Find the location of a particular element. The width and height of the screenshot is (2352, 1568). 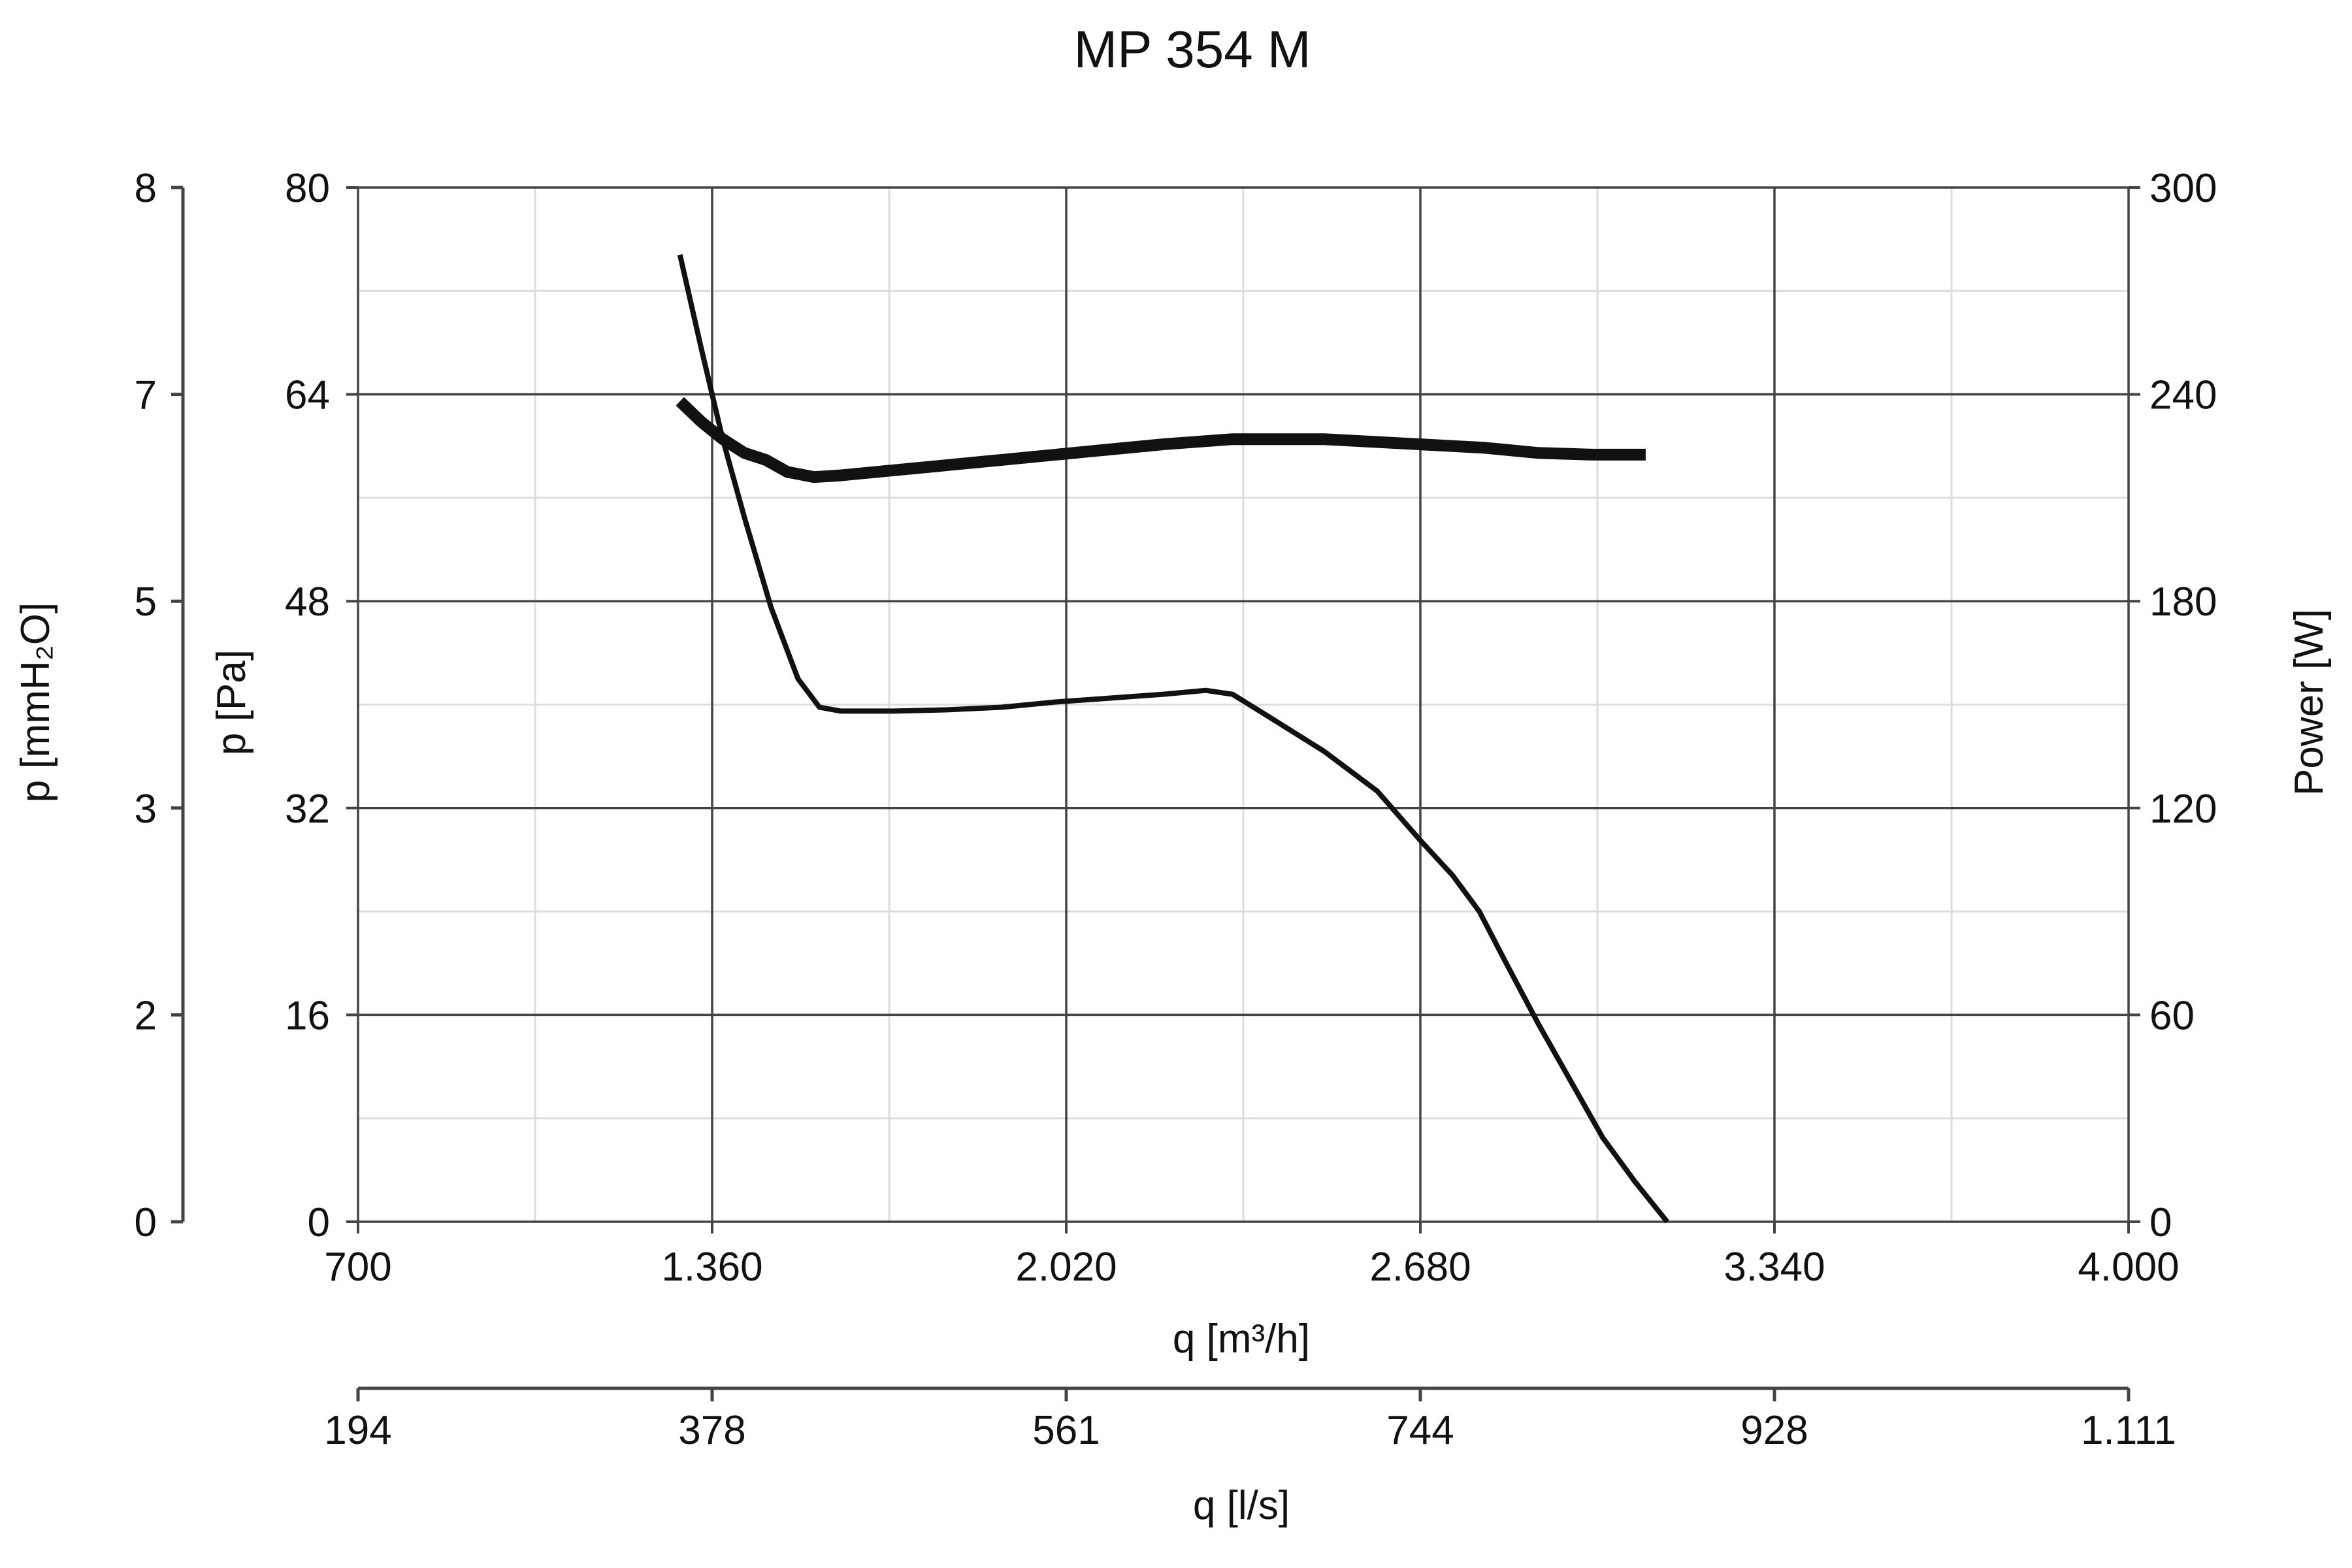

x2-axis-label: q [l/s] is located at coordinates (1241, 1505).